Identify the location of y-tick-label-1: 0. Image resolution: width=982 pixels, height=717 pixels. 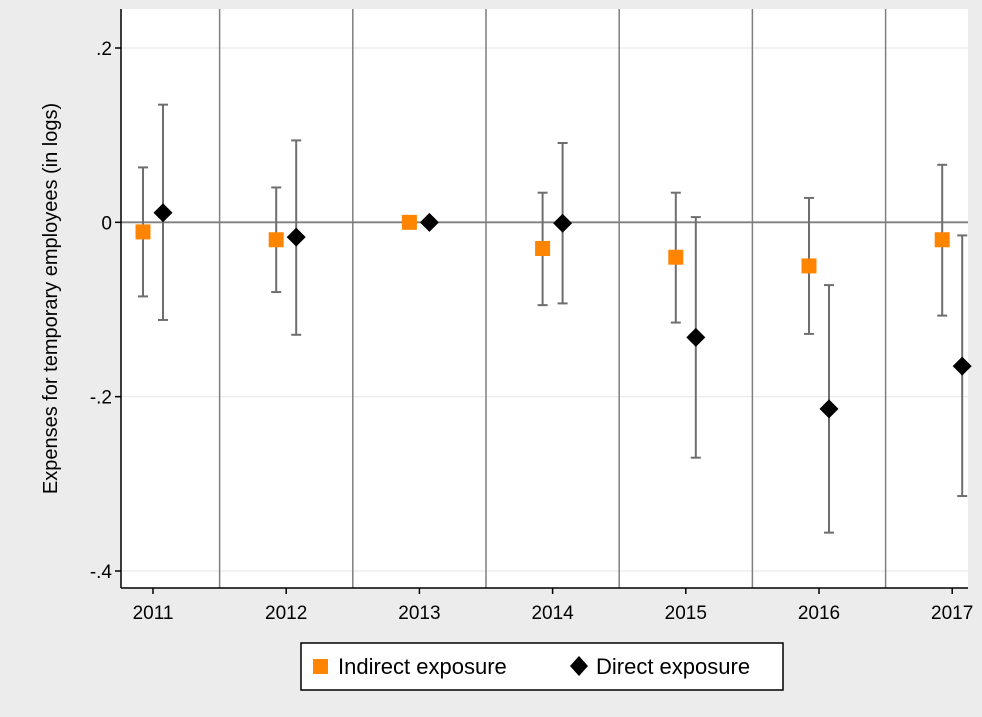
(106, 223).